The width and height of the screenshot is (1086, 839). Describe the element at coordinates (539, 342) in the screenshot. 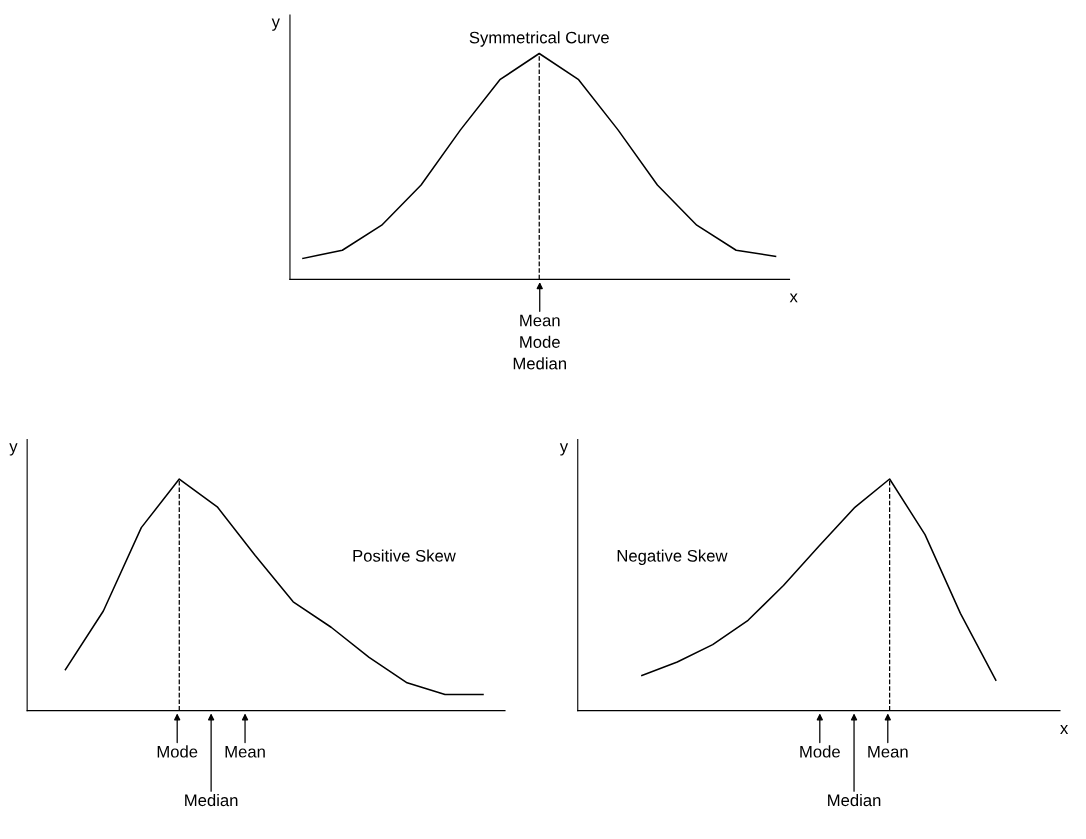

I see `text: Mean Mode Median` at that location.